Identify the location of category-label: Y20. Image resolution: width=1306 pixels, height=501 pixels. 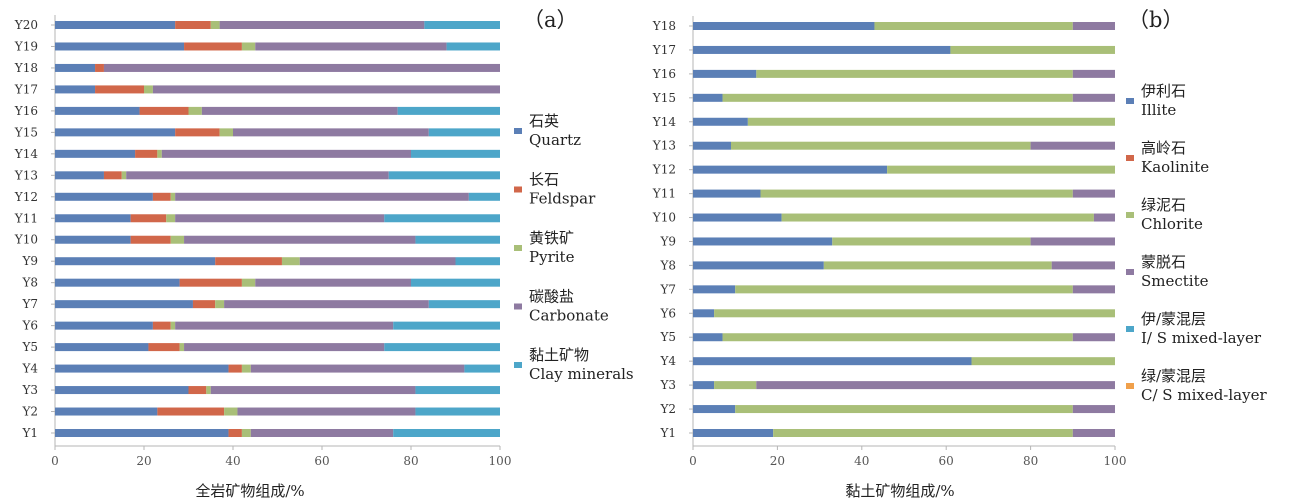
(26, 25).